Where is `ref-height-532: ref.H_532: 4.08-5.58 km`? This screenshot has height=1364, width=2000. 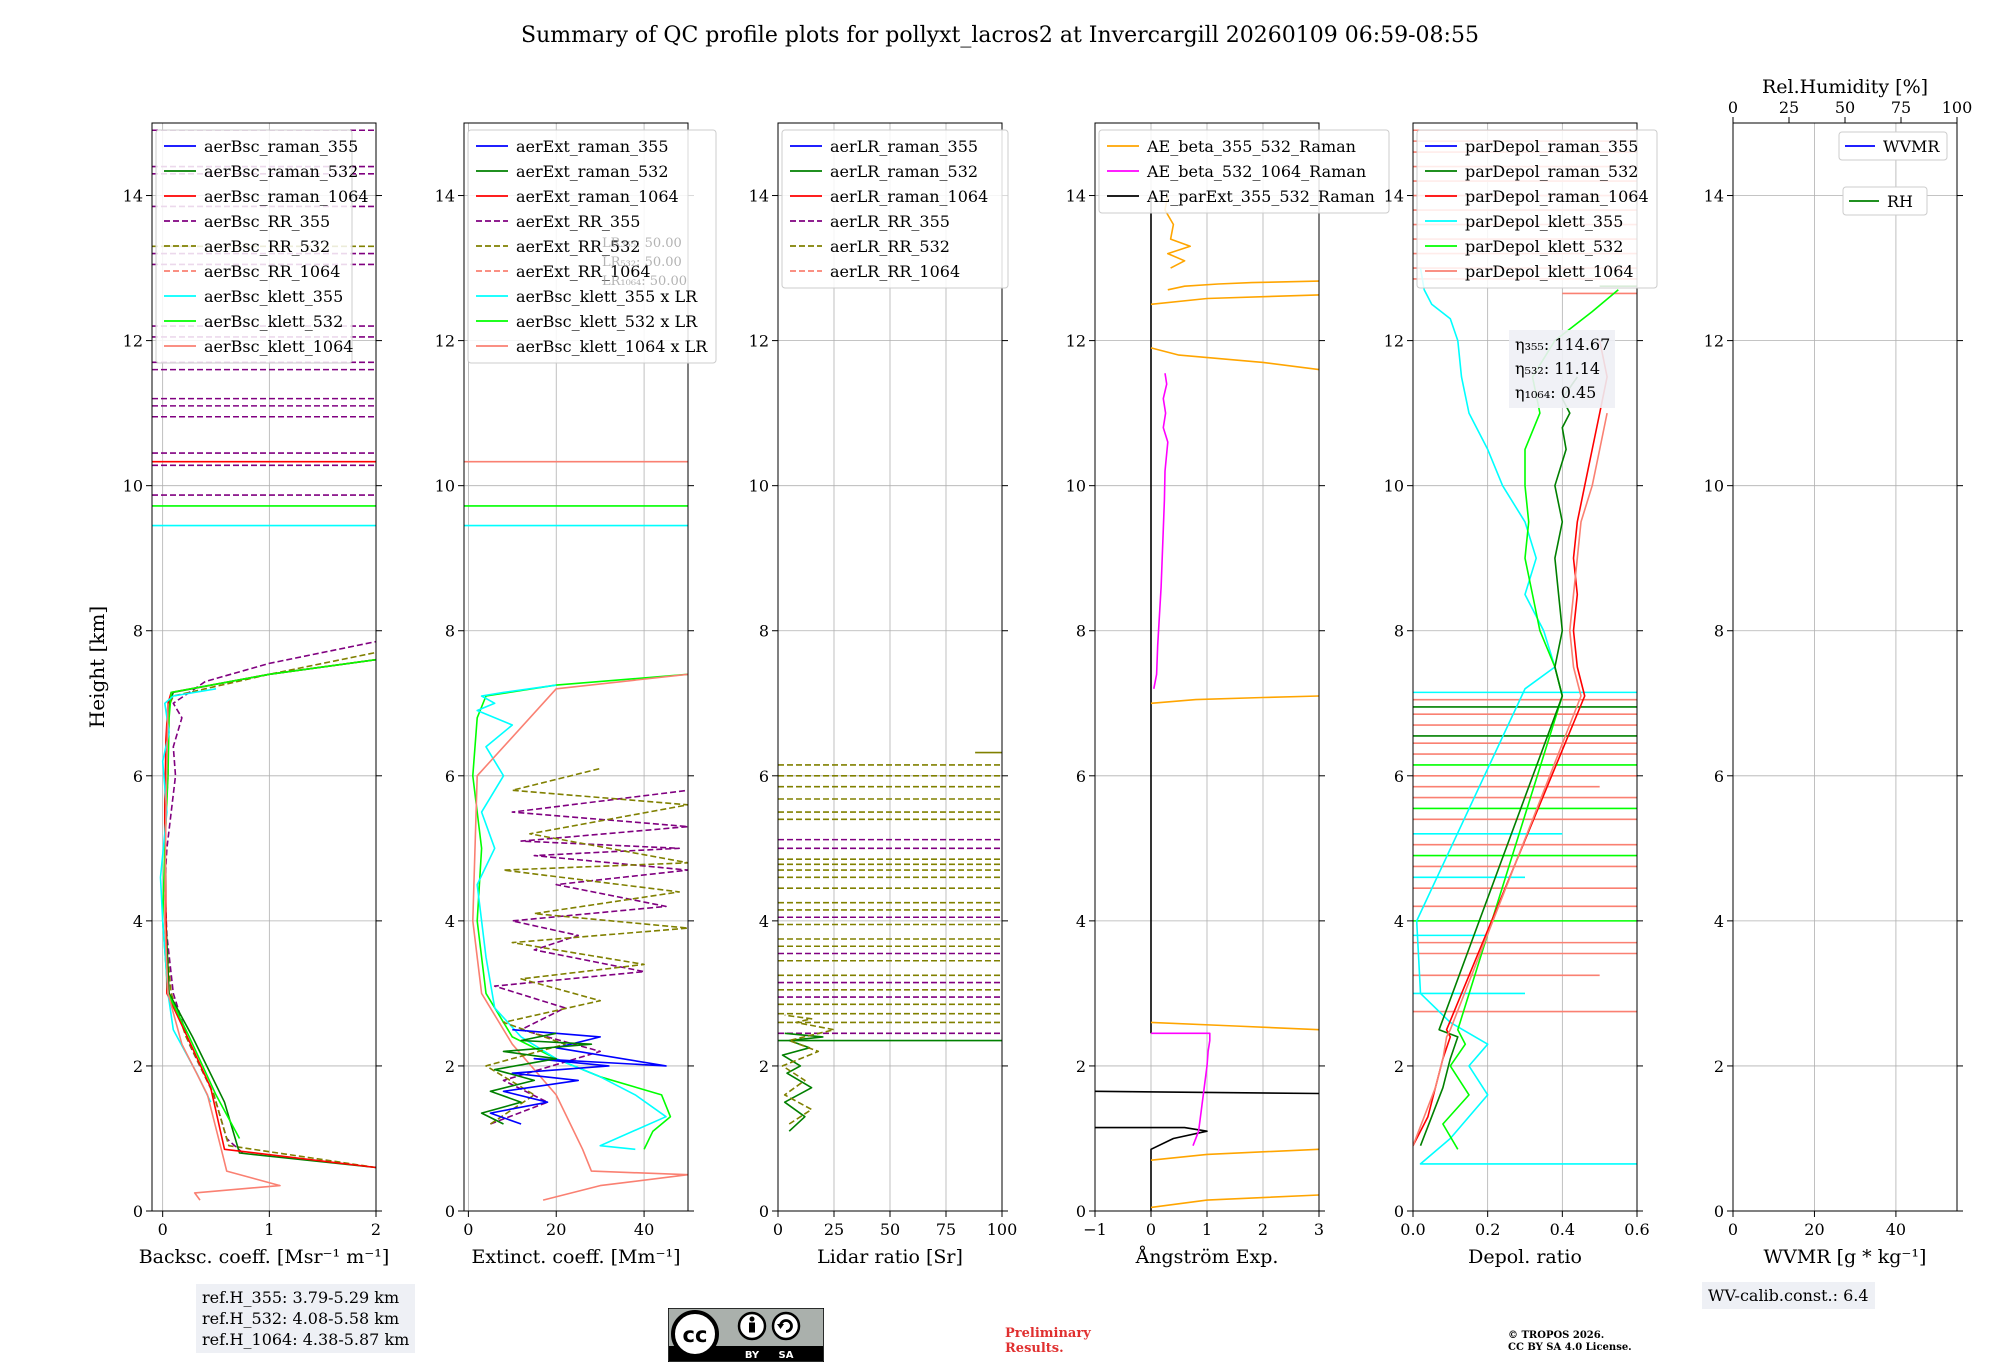
ref-height-532: ref.H_532: 4.08-5.58 km is located at coordinates (301, 1318).